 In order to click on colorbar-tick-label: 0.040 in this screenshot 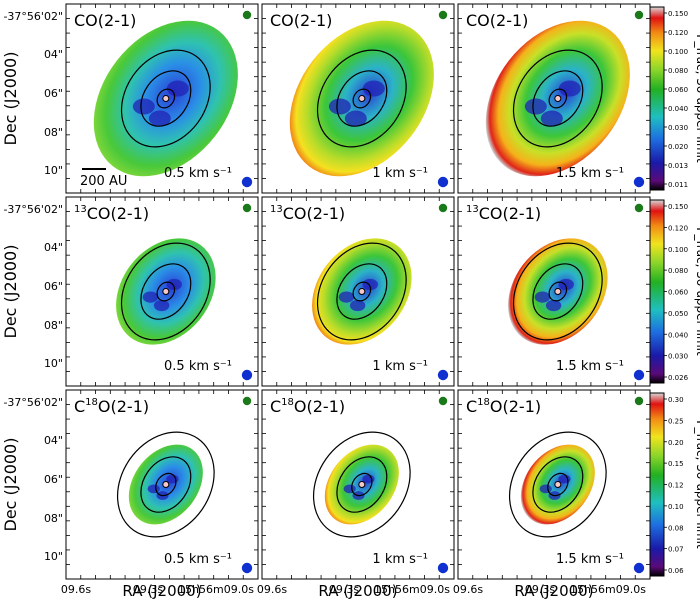, I will do `click(678, 335)`.